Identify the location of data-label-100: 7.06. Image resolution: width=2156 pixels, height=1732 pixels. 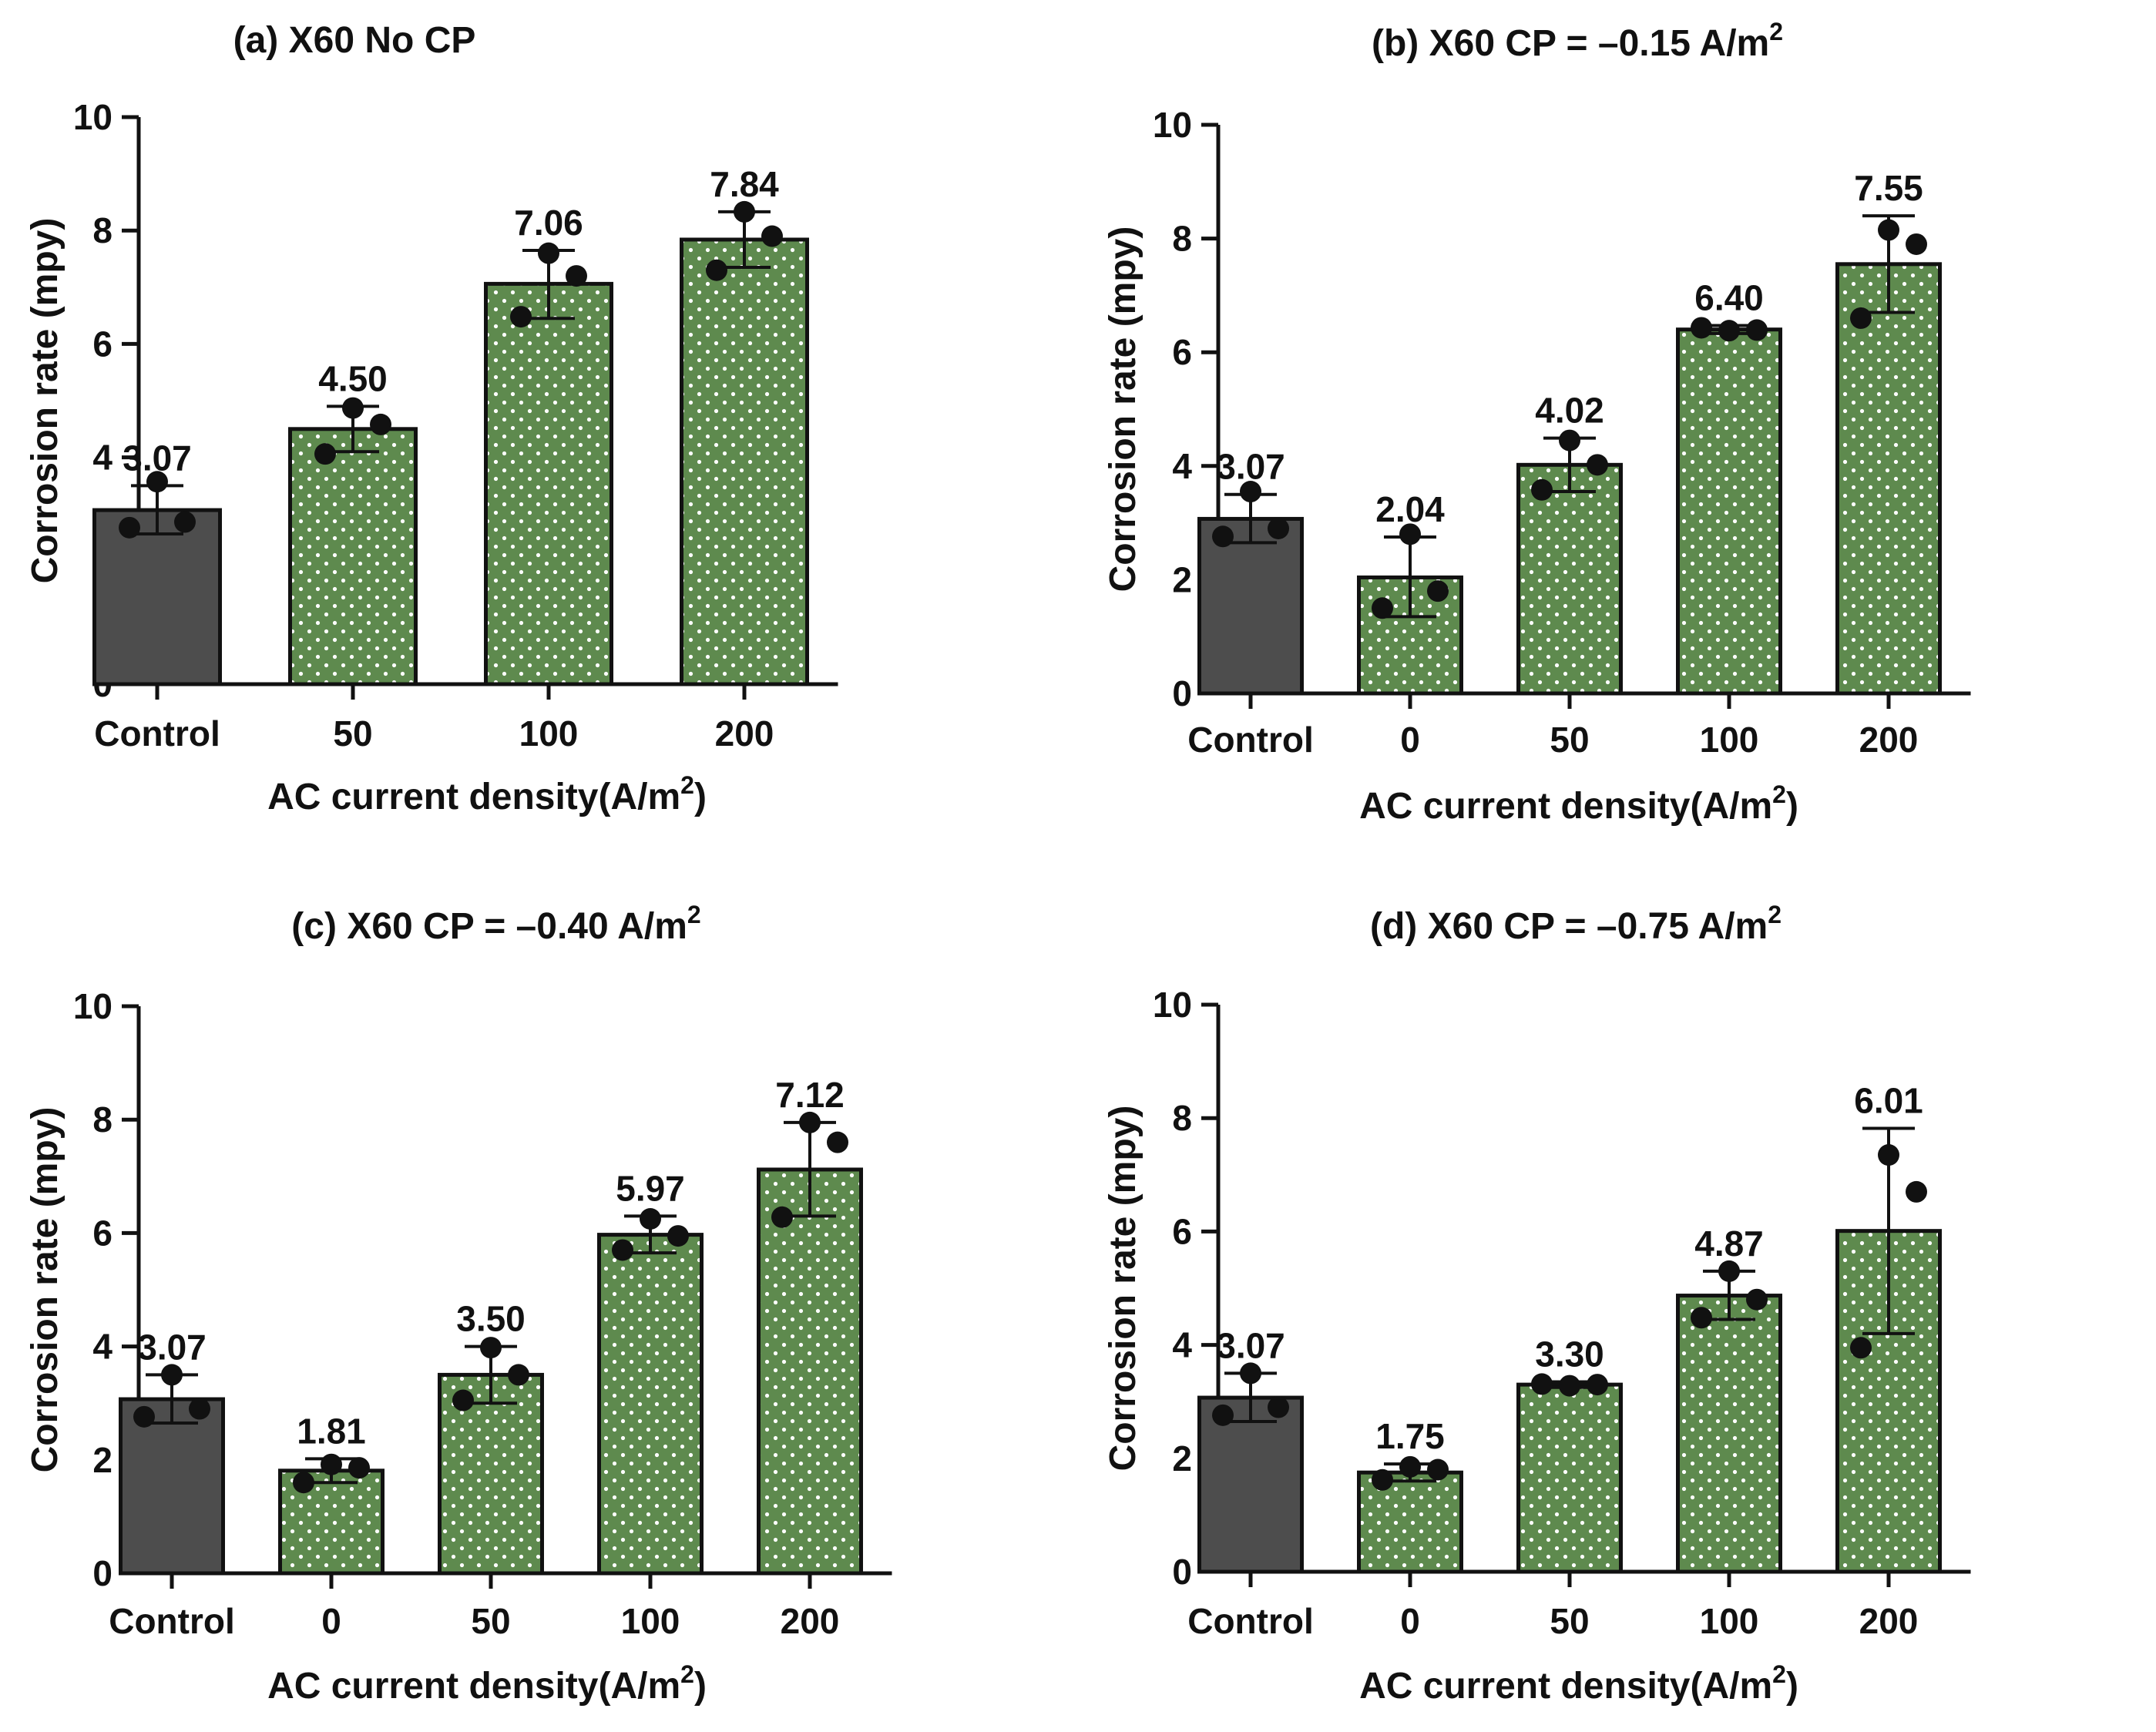
(548, 223).